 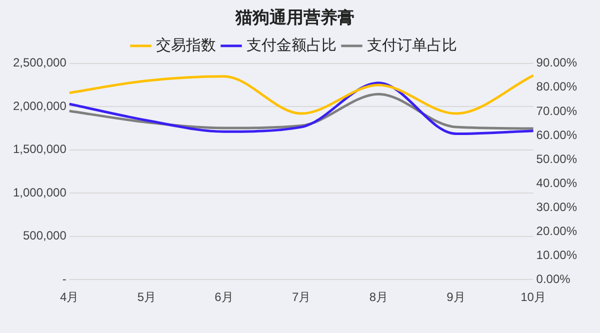 I want to click on y2-tick-label: 90.00%, so click(x=557, y=63).